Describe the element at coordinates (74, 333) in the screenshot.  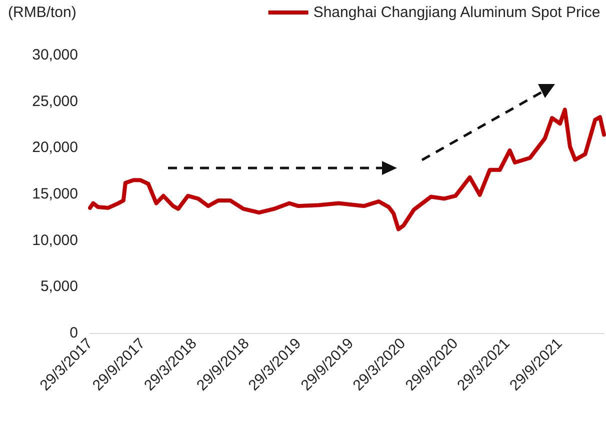
I see `y-tick-label: 0` at that location.